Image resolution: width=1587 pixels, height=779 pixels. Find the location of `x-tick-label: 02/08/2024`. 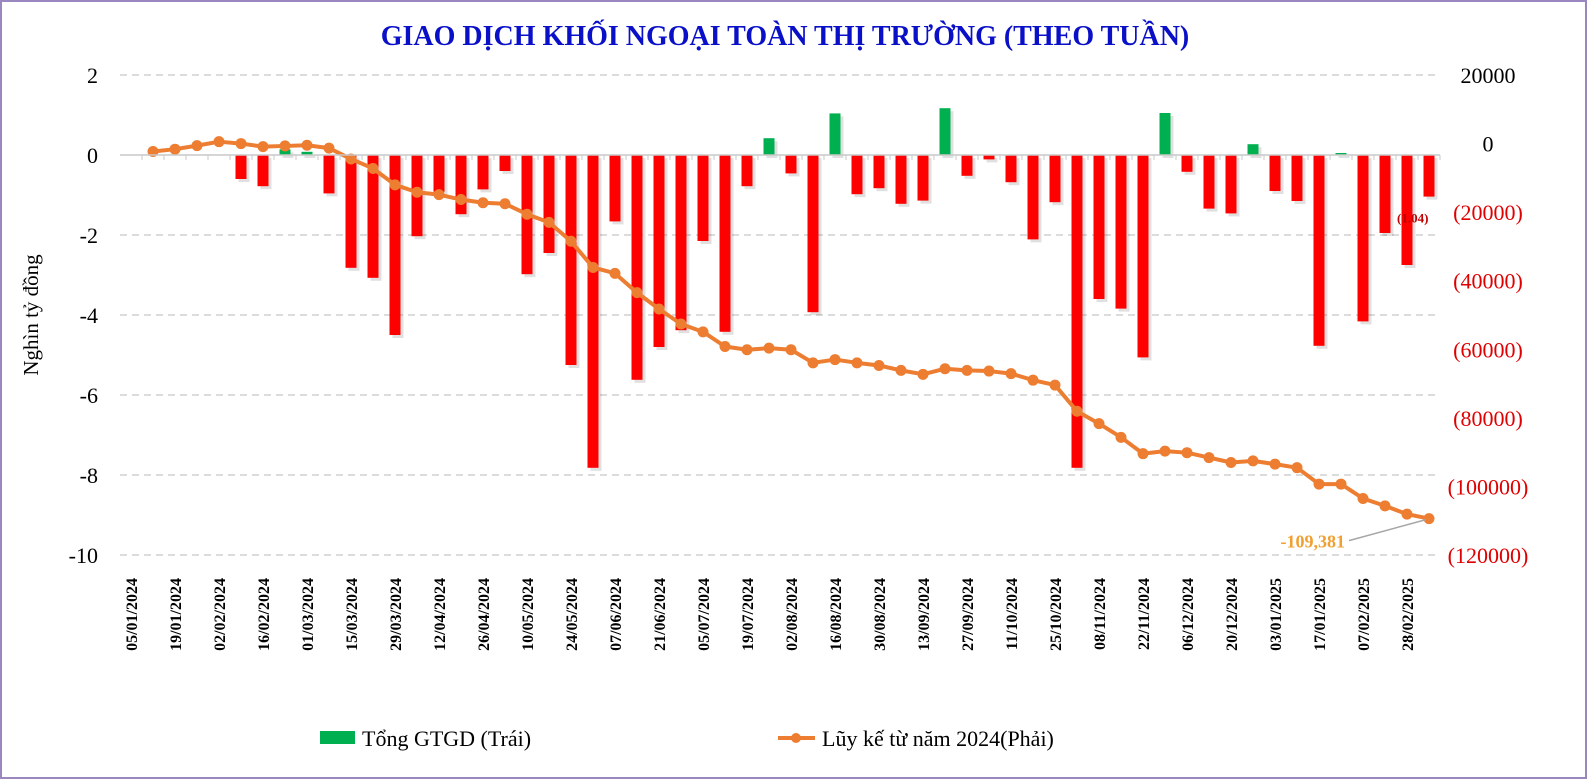

x-tick-label: 02/08/2024 is located at coordinates (792, 614).